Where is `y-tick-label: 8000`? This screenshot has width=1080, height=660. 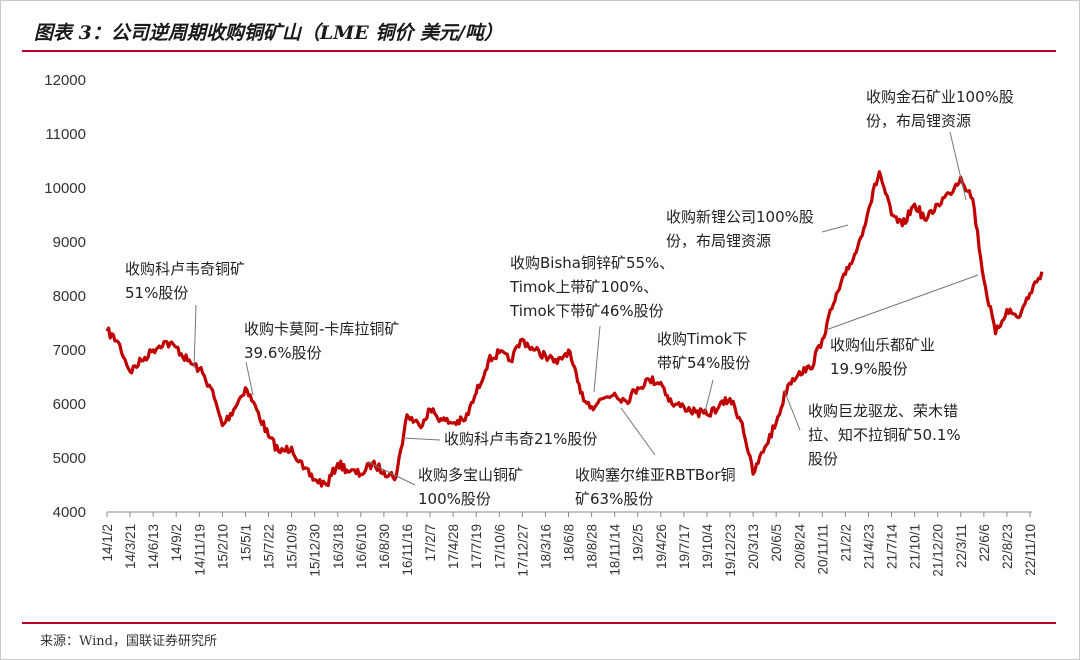
y-tick-label: 8000 is located at coordinates (69, 296).